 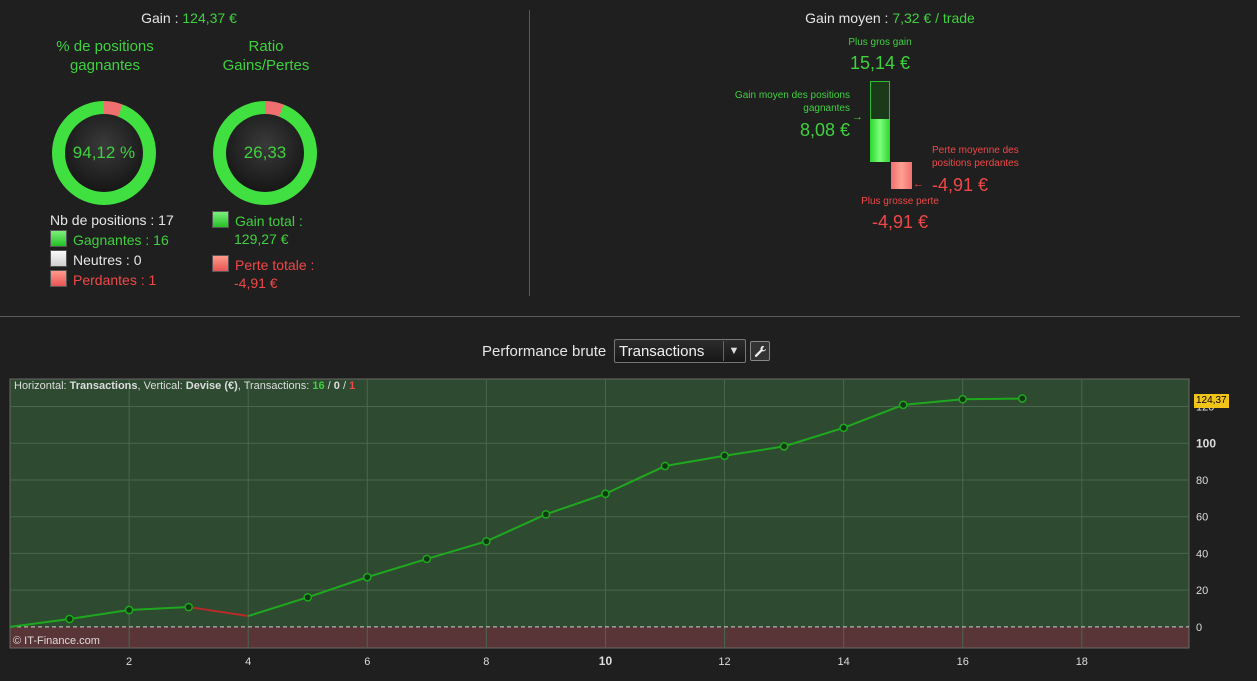 I want to click on wrench-icon, so click(x=760, y=351).